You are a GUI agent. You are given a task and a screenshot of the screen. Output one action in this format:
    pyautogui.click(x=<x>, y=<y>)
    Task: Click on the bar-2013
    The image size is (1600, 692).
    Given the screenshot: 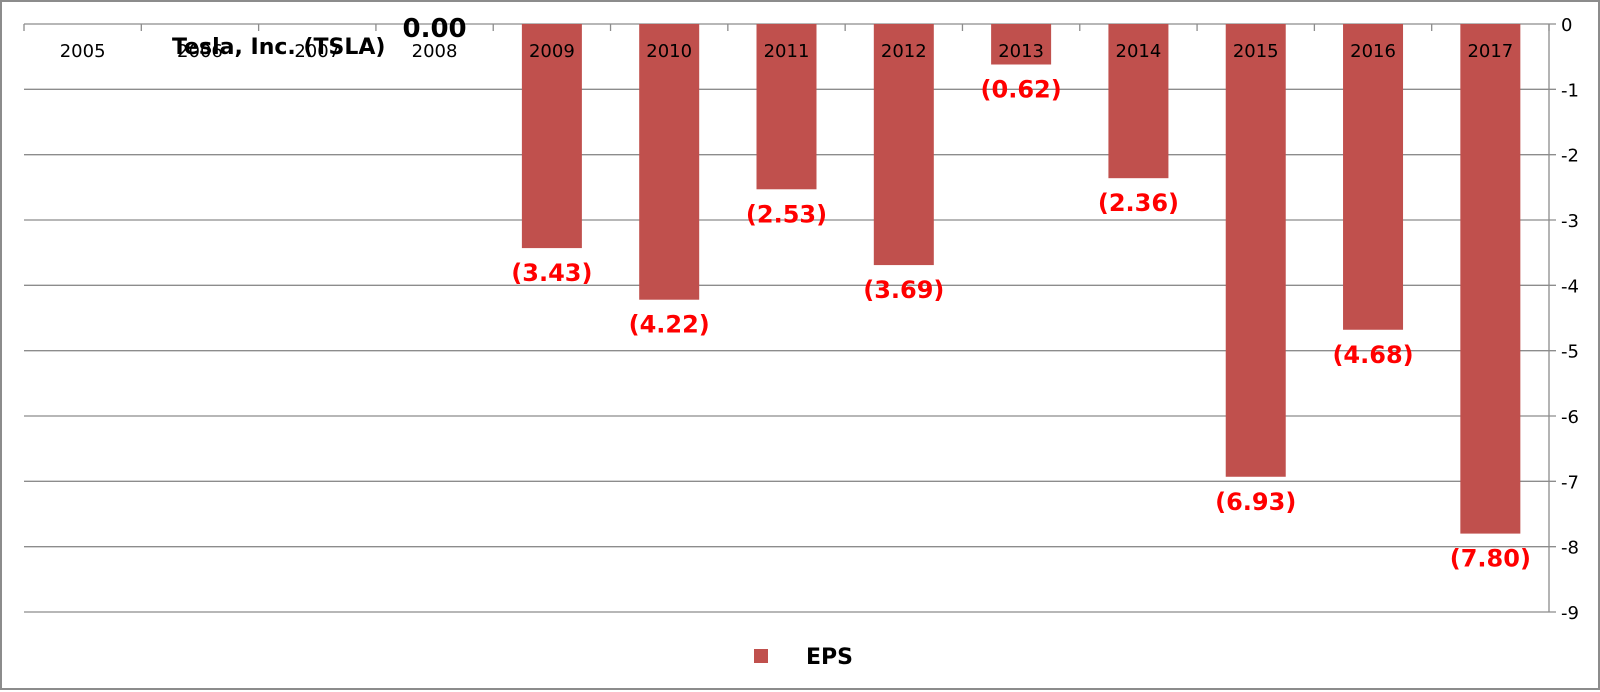 What is the action you would take?
    pyautogui.click(x=1021, y=44)
    